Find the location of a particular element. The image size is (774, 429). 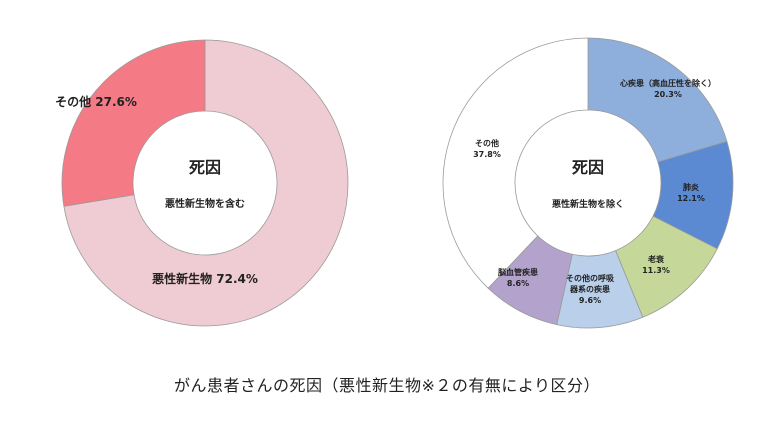

donut-center-subtitle: 悪性新生物を除く is located at coordinates (588, 204).